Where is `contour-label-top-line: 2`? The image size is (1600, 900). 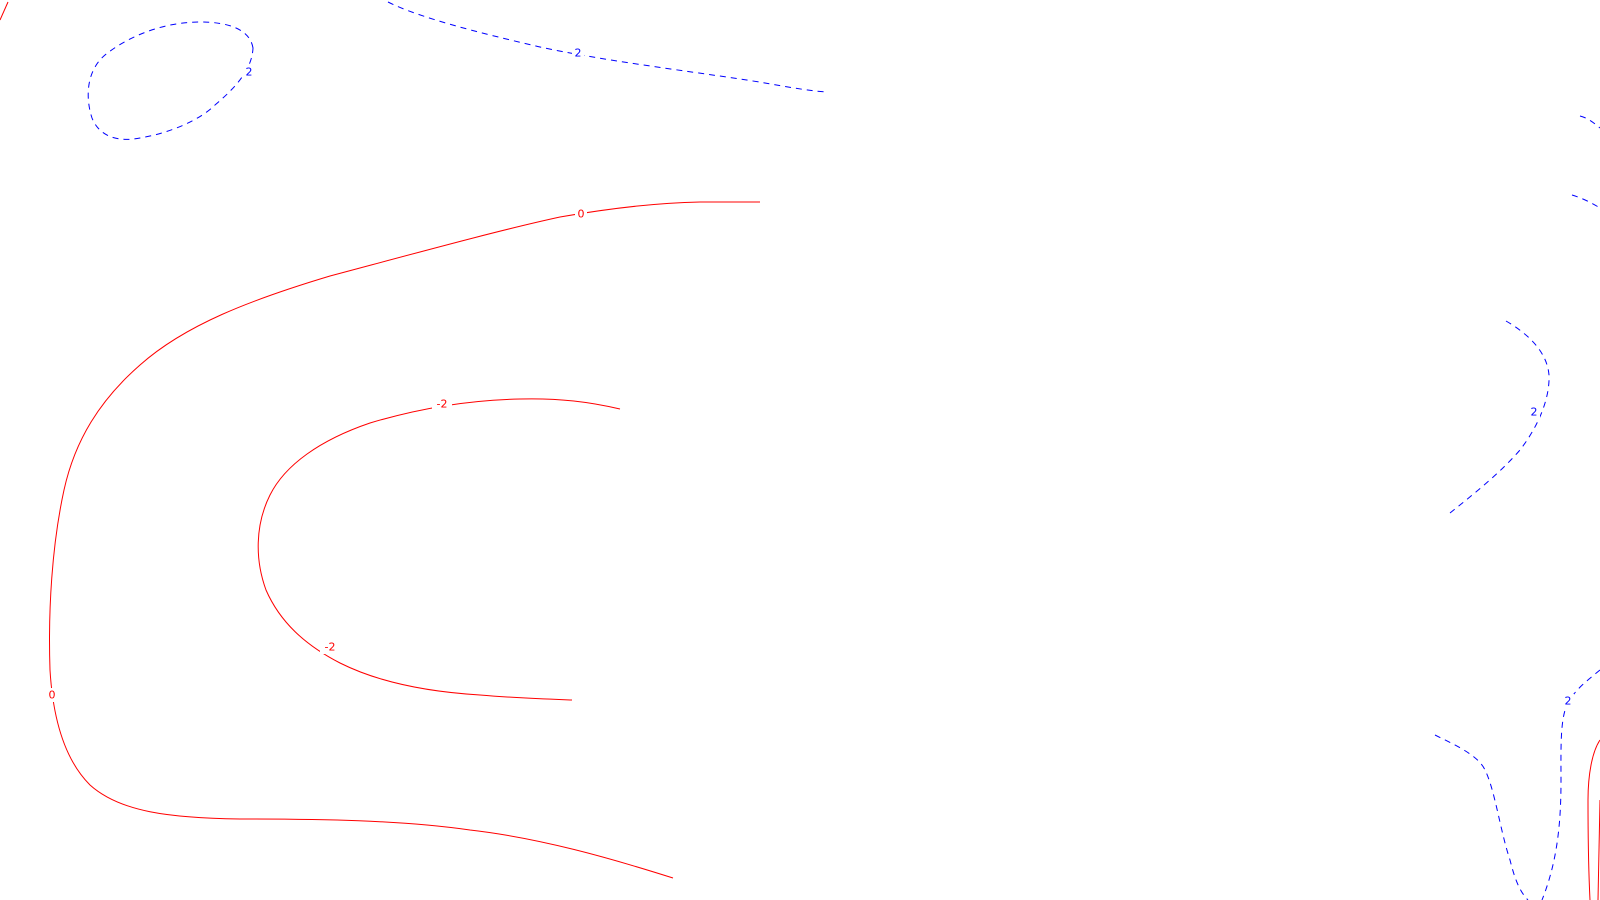
contour-label-top-line: 2 is located at coordinates (578, 53).